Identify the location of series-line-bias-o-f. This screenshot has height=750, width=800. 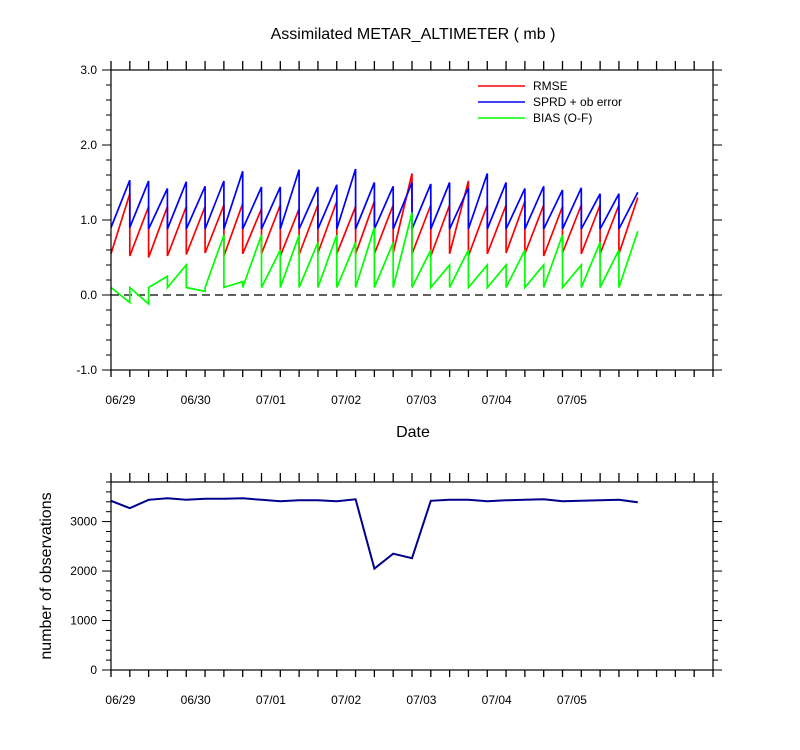
(374, 259).